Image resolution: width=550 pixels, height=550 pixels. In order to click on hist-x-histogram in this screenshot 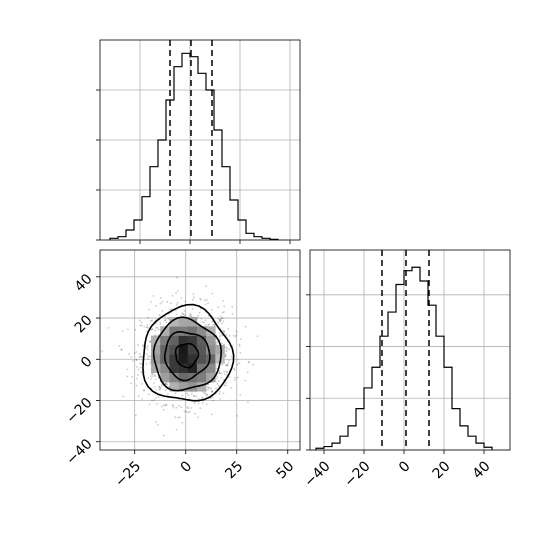, I will do `click(194, 146)`.